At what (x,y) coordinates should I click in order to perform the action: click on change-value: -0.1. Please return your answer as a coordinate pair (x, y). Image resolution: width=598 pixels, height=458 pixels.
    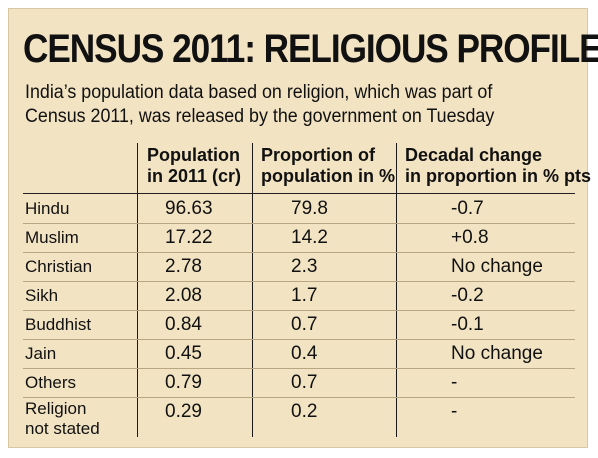
    Looking at the image, I should click on (467, 324).